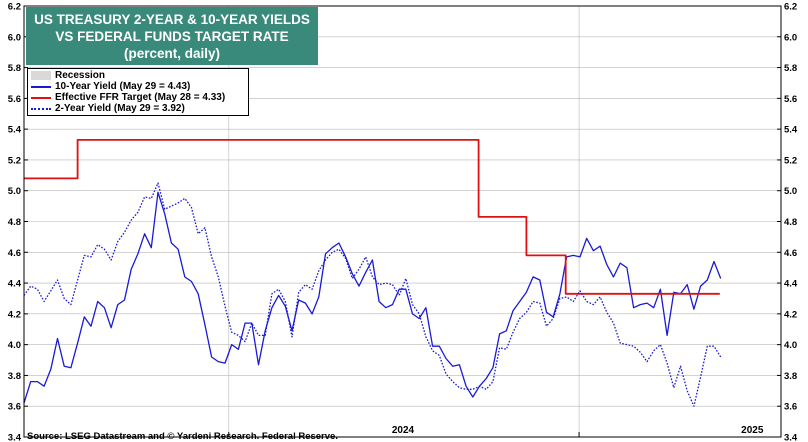 This screenshot has height=442, width=808. What do you see at coordinates (41, 108) in the screenshot?
I see `dotted-line-swatch` at bounding box center [41, 108].